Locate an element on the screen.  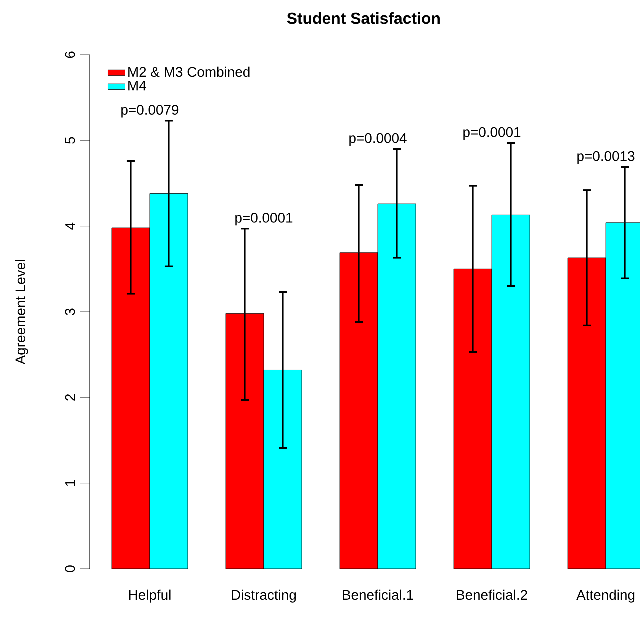
y-tick-label: 3 is located at coordinates (70, 312).